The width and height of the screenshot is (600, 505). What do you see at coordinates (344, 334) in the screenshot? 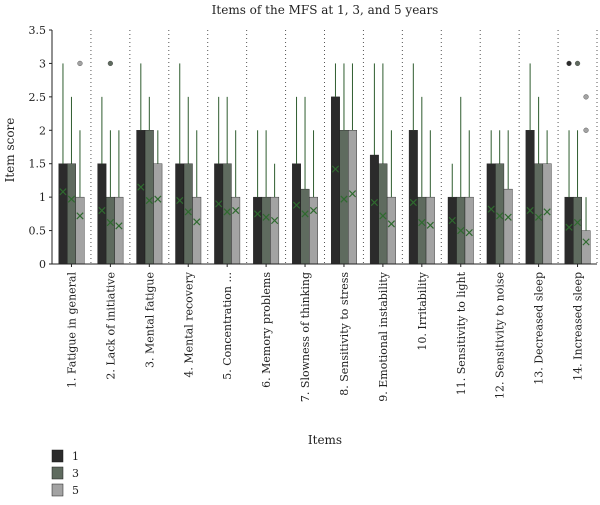
I see `x-tick-label: 8. Sensitivity to stress` at bounding box center [344, 334].